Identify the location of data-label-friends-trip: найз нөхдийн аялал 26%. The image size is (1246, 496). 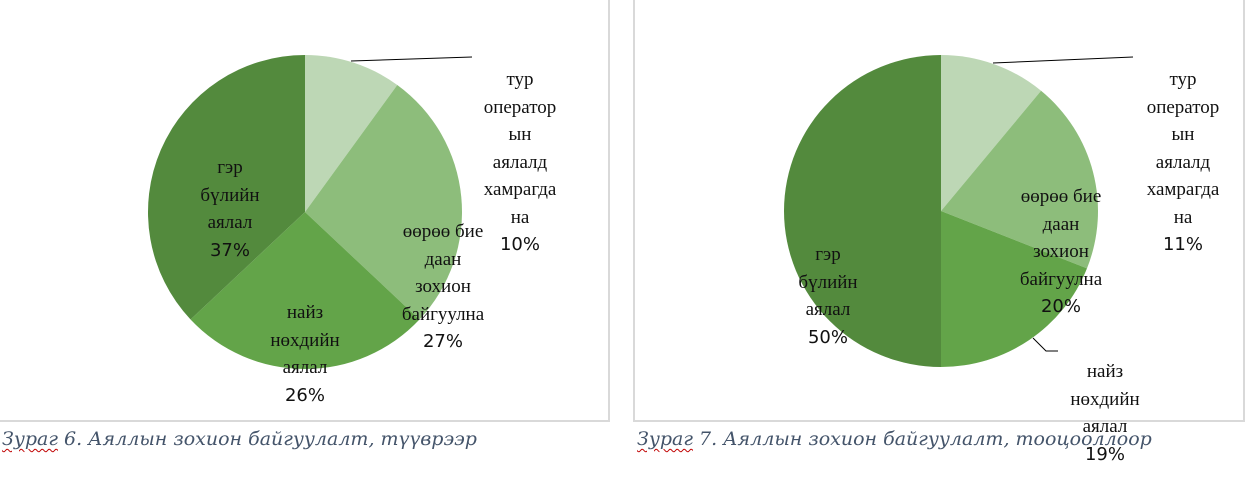
(305, 354).